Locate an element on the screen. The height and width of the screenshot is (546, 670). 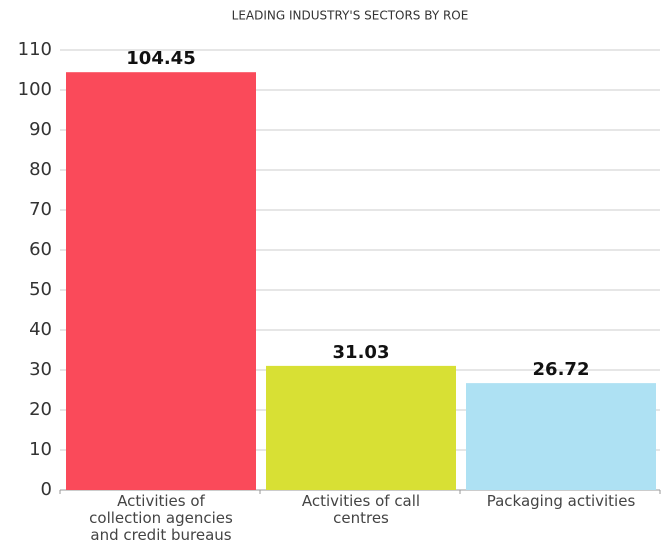
y-tick-label: 30 is located at coordinates (40, 369).